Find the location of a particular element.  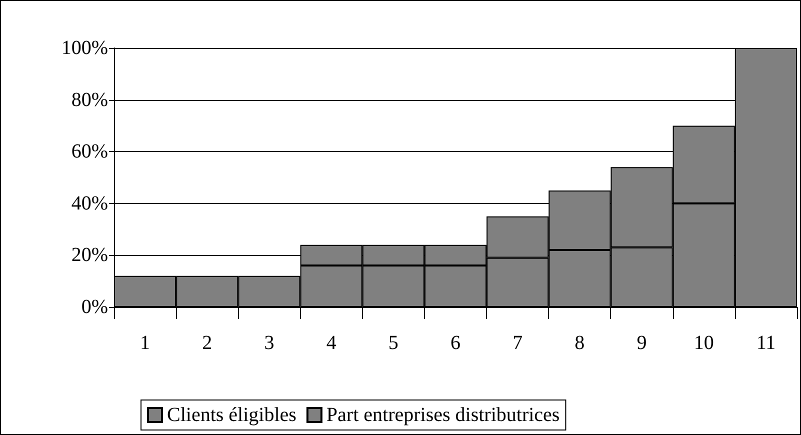

x-tick-label: 1 is located at coordinates (145, 343).